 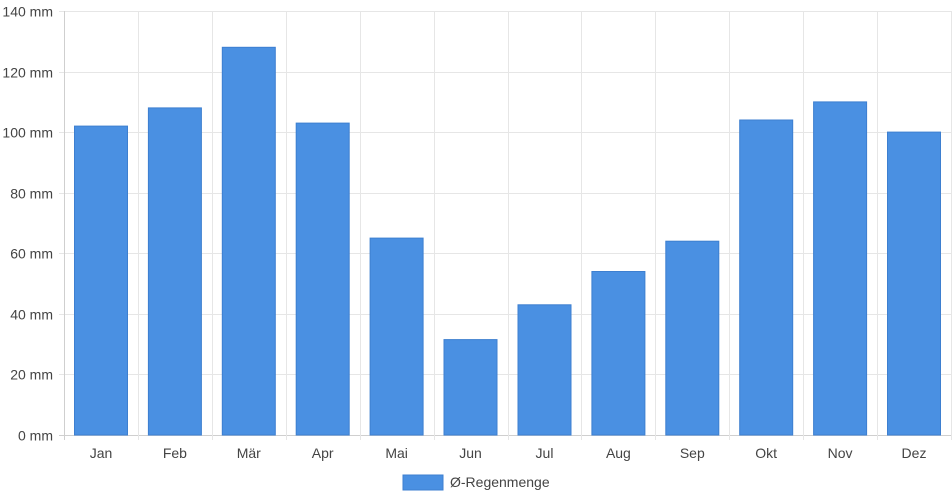 What do you see at coordinates (101, 280) in the screenshot?
I see `bar-jan` at bounding box center [101, 280].